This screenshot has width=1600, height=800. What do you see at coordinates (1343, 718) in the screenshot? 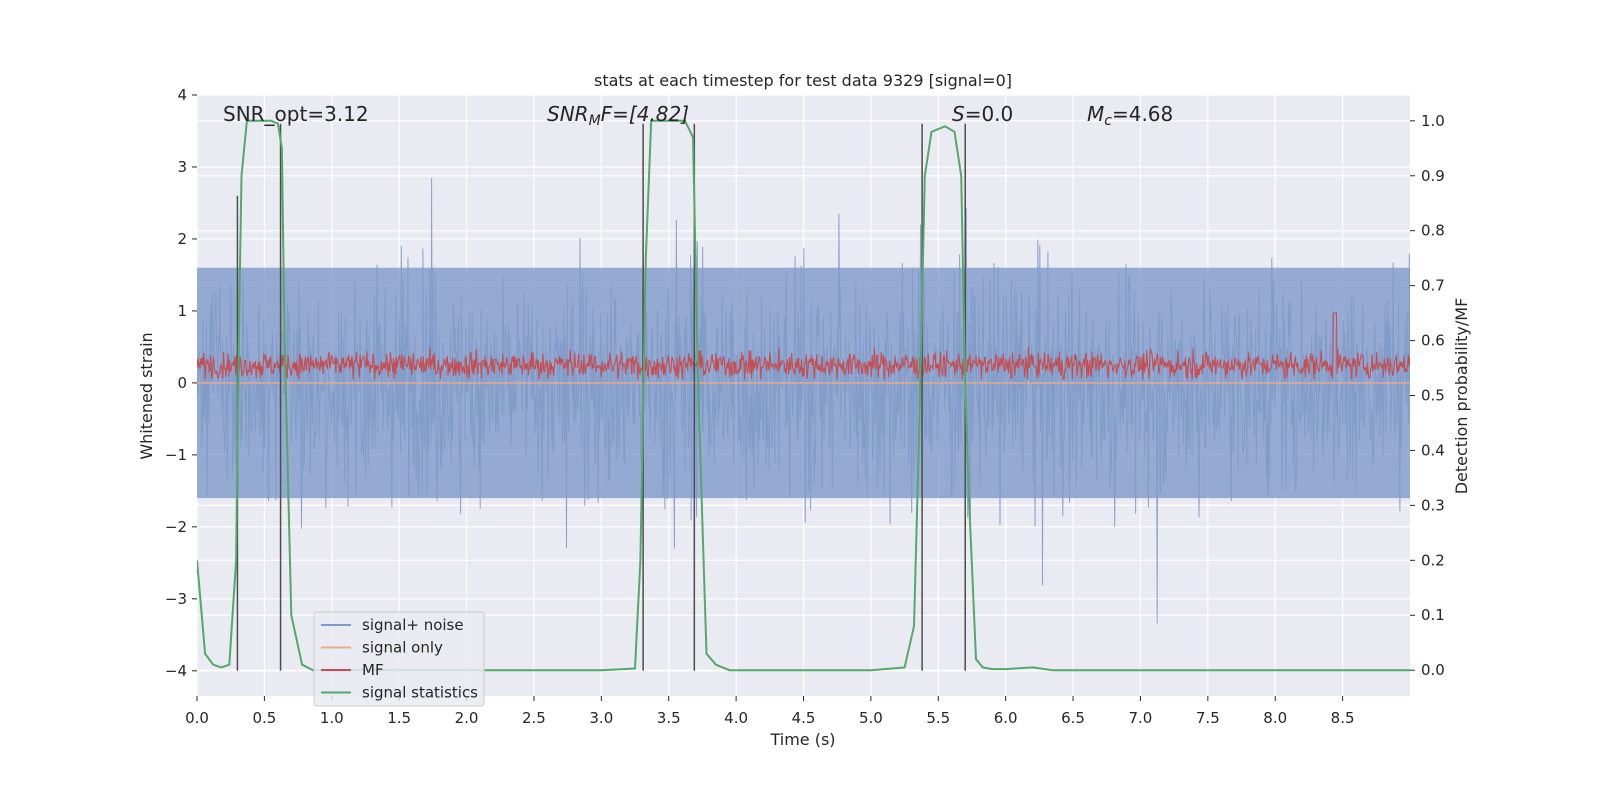
I see `x-tick-label: 8.5` at bounding box center [1343, 718].